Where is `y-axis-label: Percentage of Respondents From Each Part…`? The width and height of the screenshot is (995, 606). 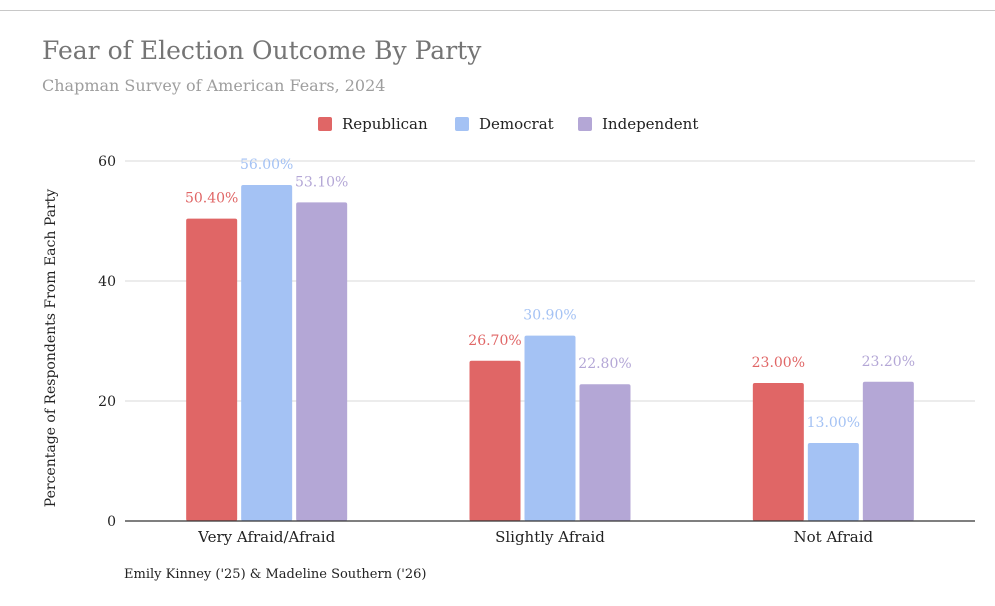
y-axis-label: Percentage of Respondents From Each Part… is located at coordinates (51, 348).